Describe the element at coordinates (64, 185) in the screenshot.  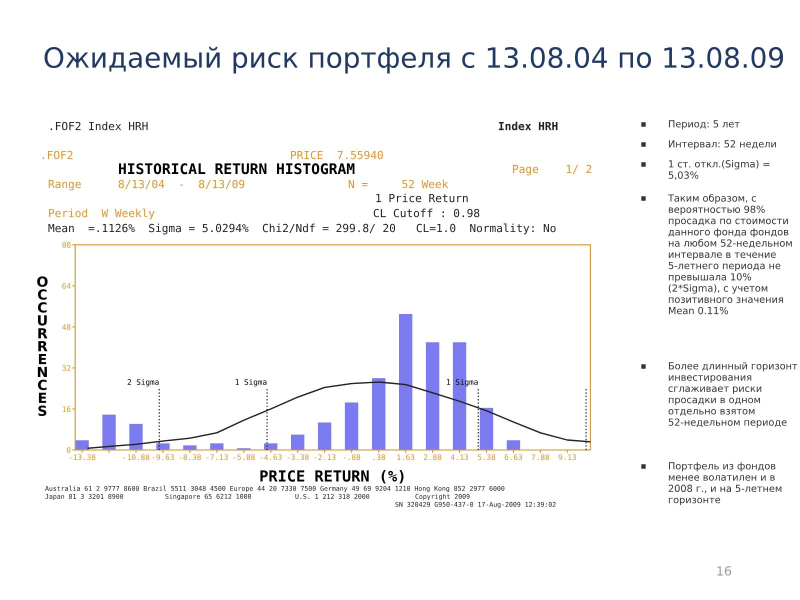
I see `text: Range` at that location.